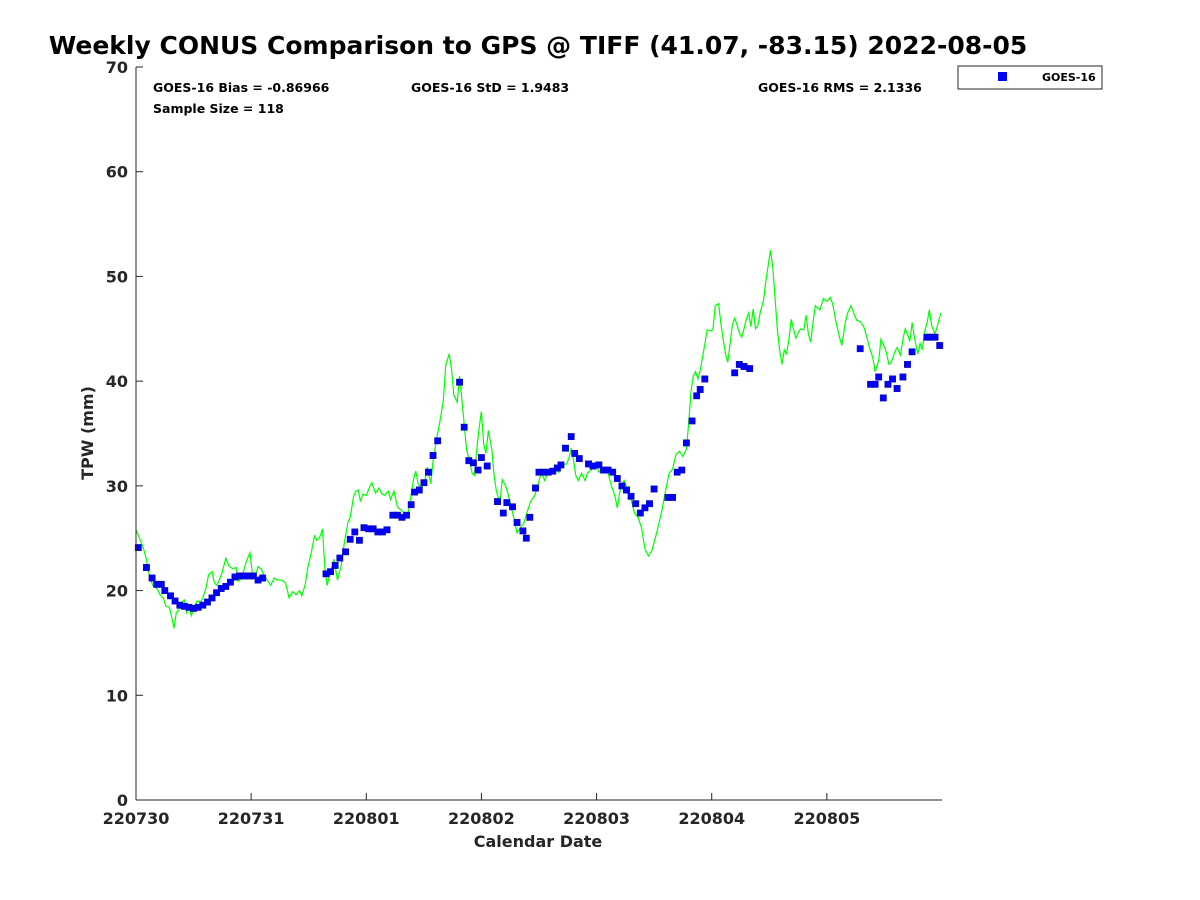  Describe the element at coordinates (538, 841) in the screenshot. I see `x-axis-label: Calendar Date` at that location.